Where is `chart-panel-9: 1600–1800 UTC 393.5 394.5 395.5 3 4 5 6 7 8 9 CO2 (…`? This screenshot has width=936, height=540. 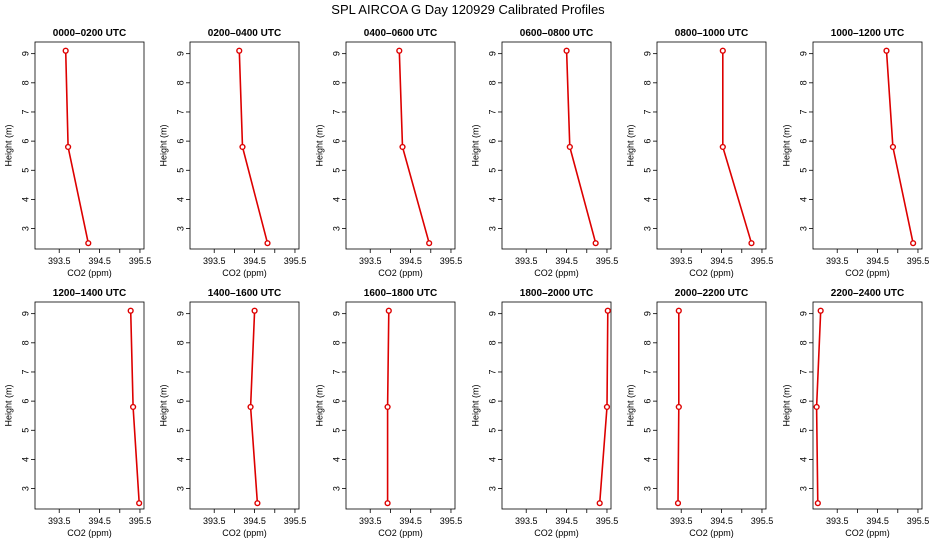
chart-panel-9: 1600–1800 UTC 393.5 394.5 395.5 3 4 5 6 7 8 9 CO2 (… is located at coordinates (388, 413).